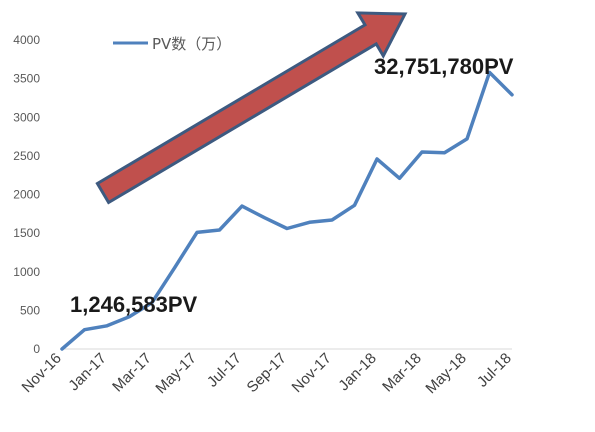 The width and height of the screenshot is (595, 432). Describe the element at coordinates (26, 156) in the screenshot. I see `y-tick-label: 2500` at that location.